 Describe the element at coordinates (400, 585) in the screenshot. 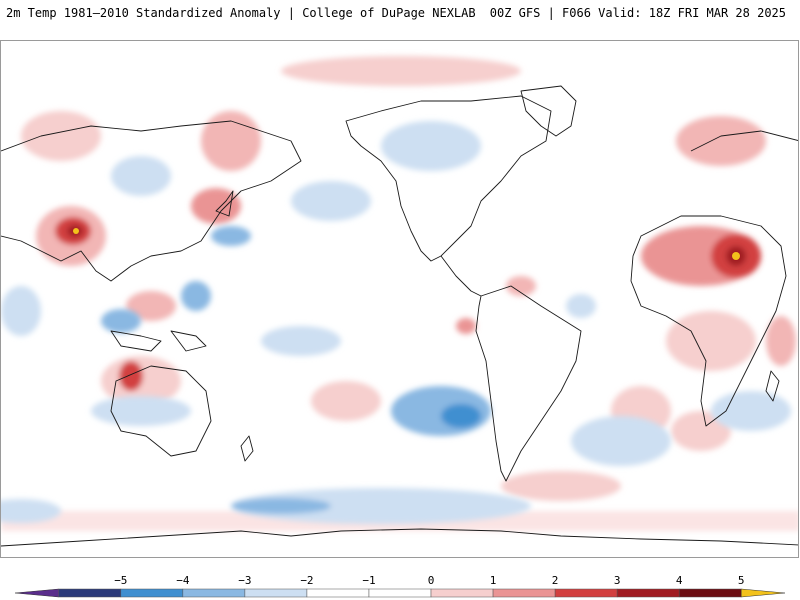

I see `anomaly-colorbar: −5 −4 −3 −2 −1 0 1 2 3 4 5` at that location.